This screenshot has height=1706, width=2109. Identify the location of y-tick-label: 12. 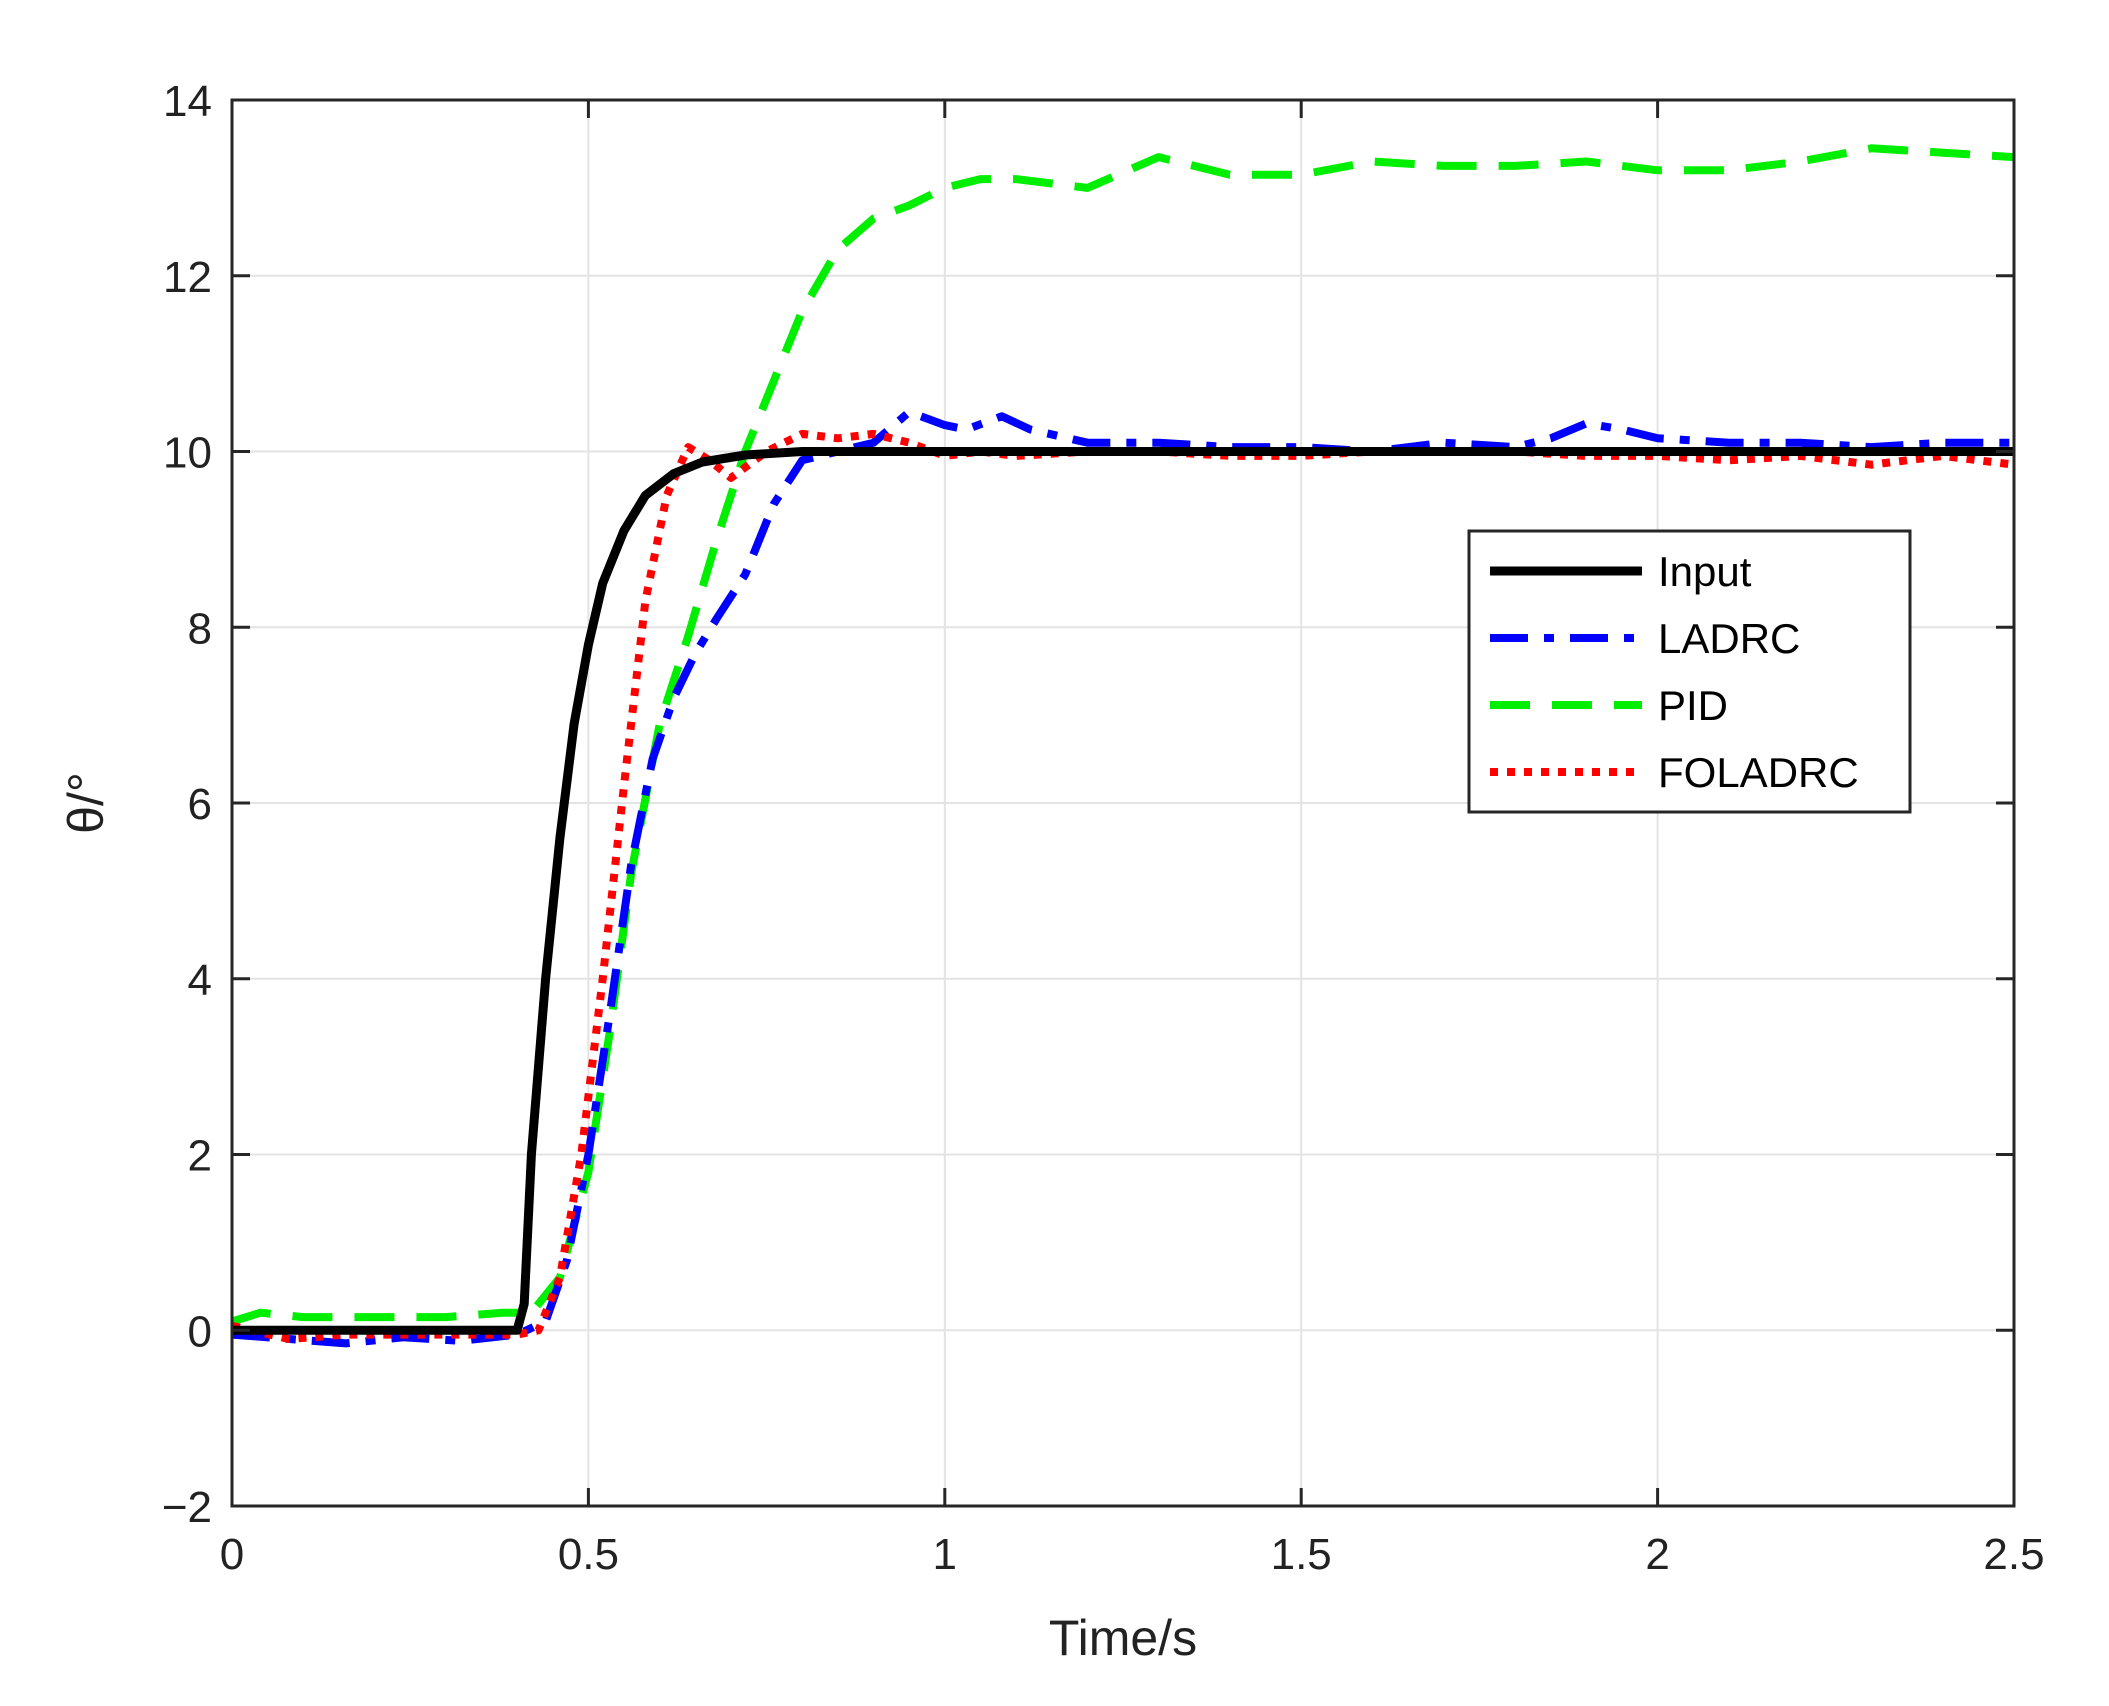
(187, 277).